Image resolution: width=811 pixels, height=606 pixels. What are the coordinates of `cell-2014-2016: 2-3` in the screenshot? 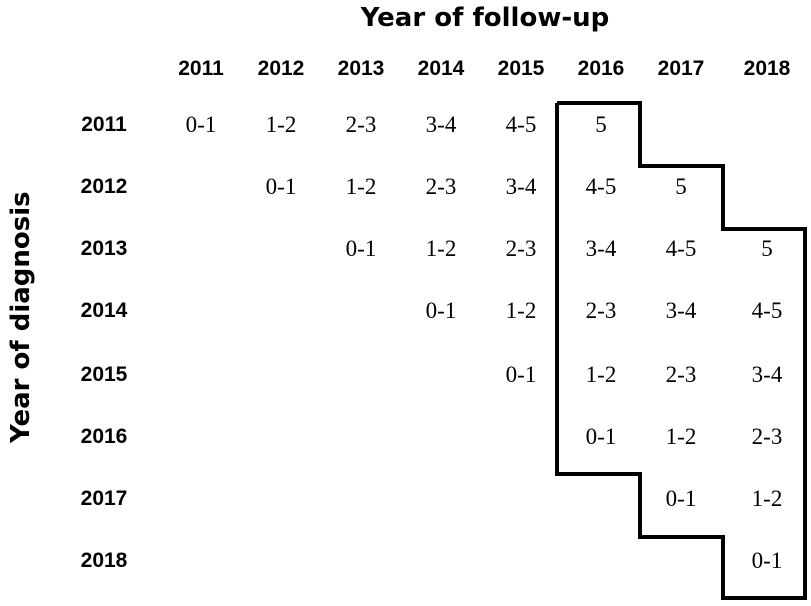 It's located at (601, 310).